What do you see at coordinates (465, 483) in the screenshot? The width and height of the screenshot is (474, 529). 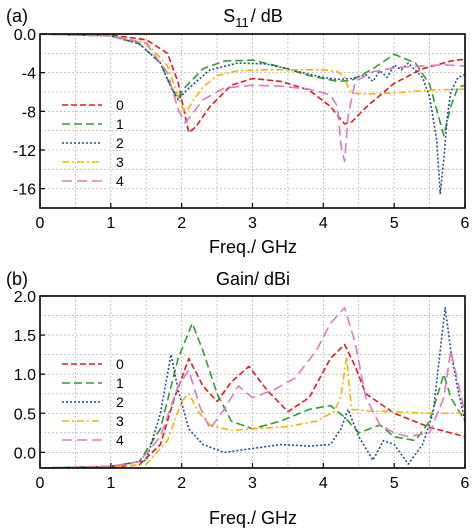 I see `panel-b-xtick-label: 6` at bounding box center [465, 483].